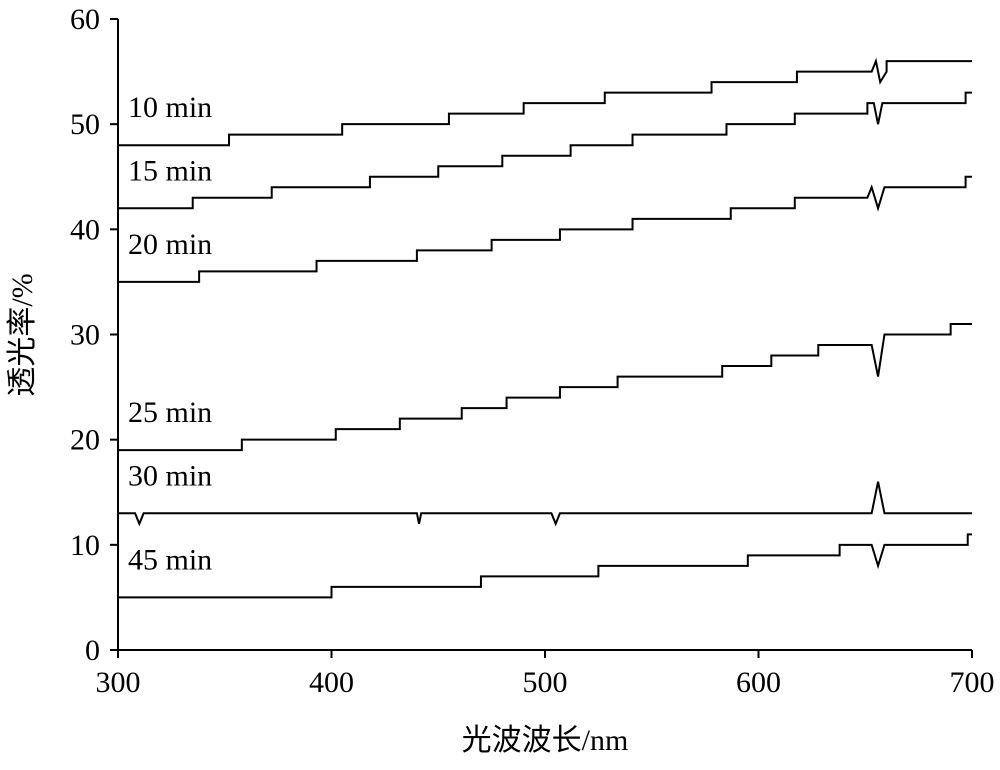  What do you see at coordinates (170, 475) in the screenshot?
I see `series-label: 30 min` at bounding box center [170, 475].